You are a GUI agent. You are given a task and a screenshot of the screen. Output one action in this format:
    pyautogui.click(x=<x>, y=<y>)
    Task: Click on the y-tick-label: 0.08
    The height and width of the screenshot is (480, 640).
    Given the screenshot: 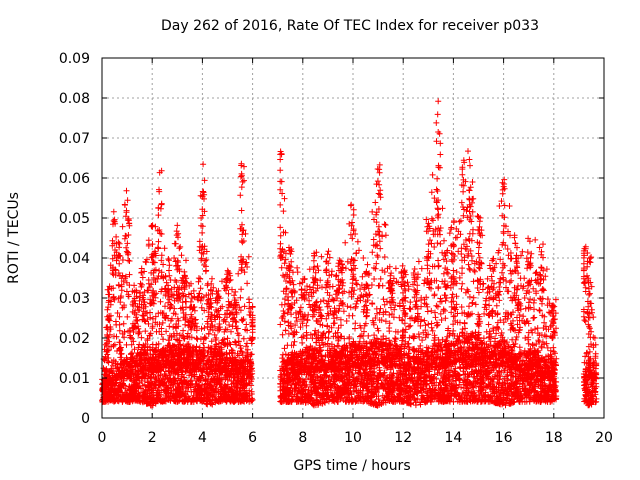 What is the action you would take?
    pyautogui.click(x=74, y=99)
    